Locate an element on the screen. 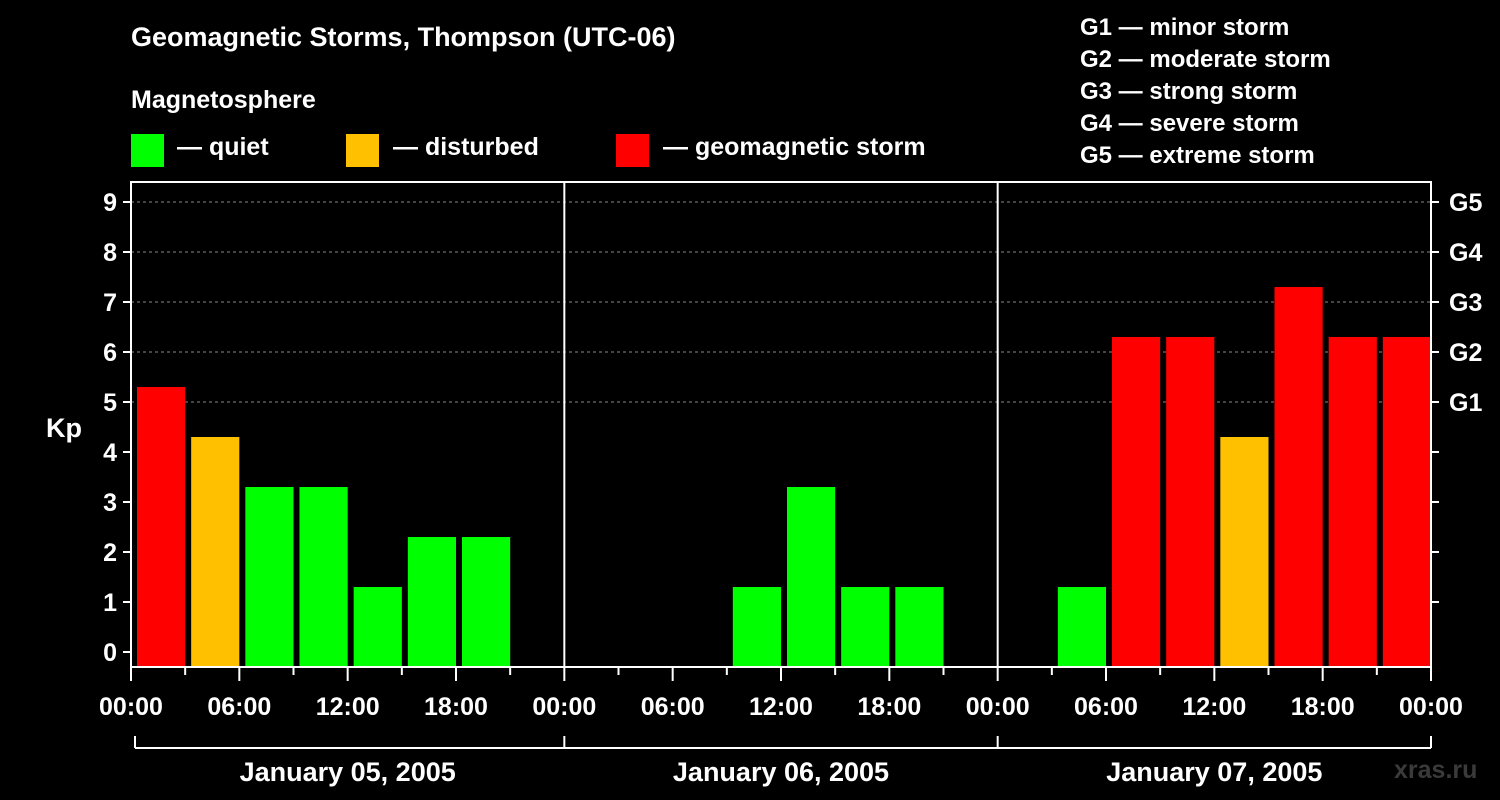 This screenshot has width=1500, height=800. g-scale-g1: G1 — minor storm is located at coordinates (1185, 27).